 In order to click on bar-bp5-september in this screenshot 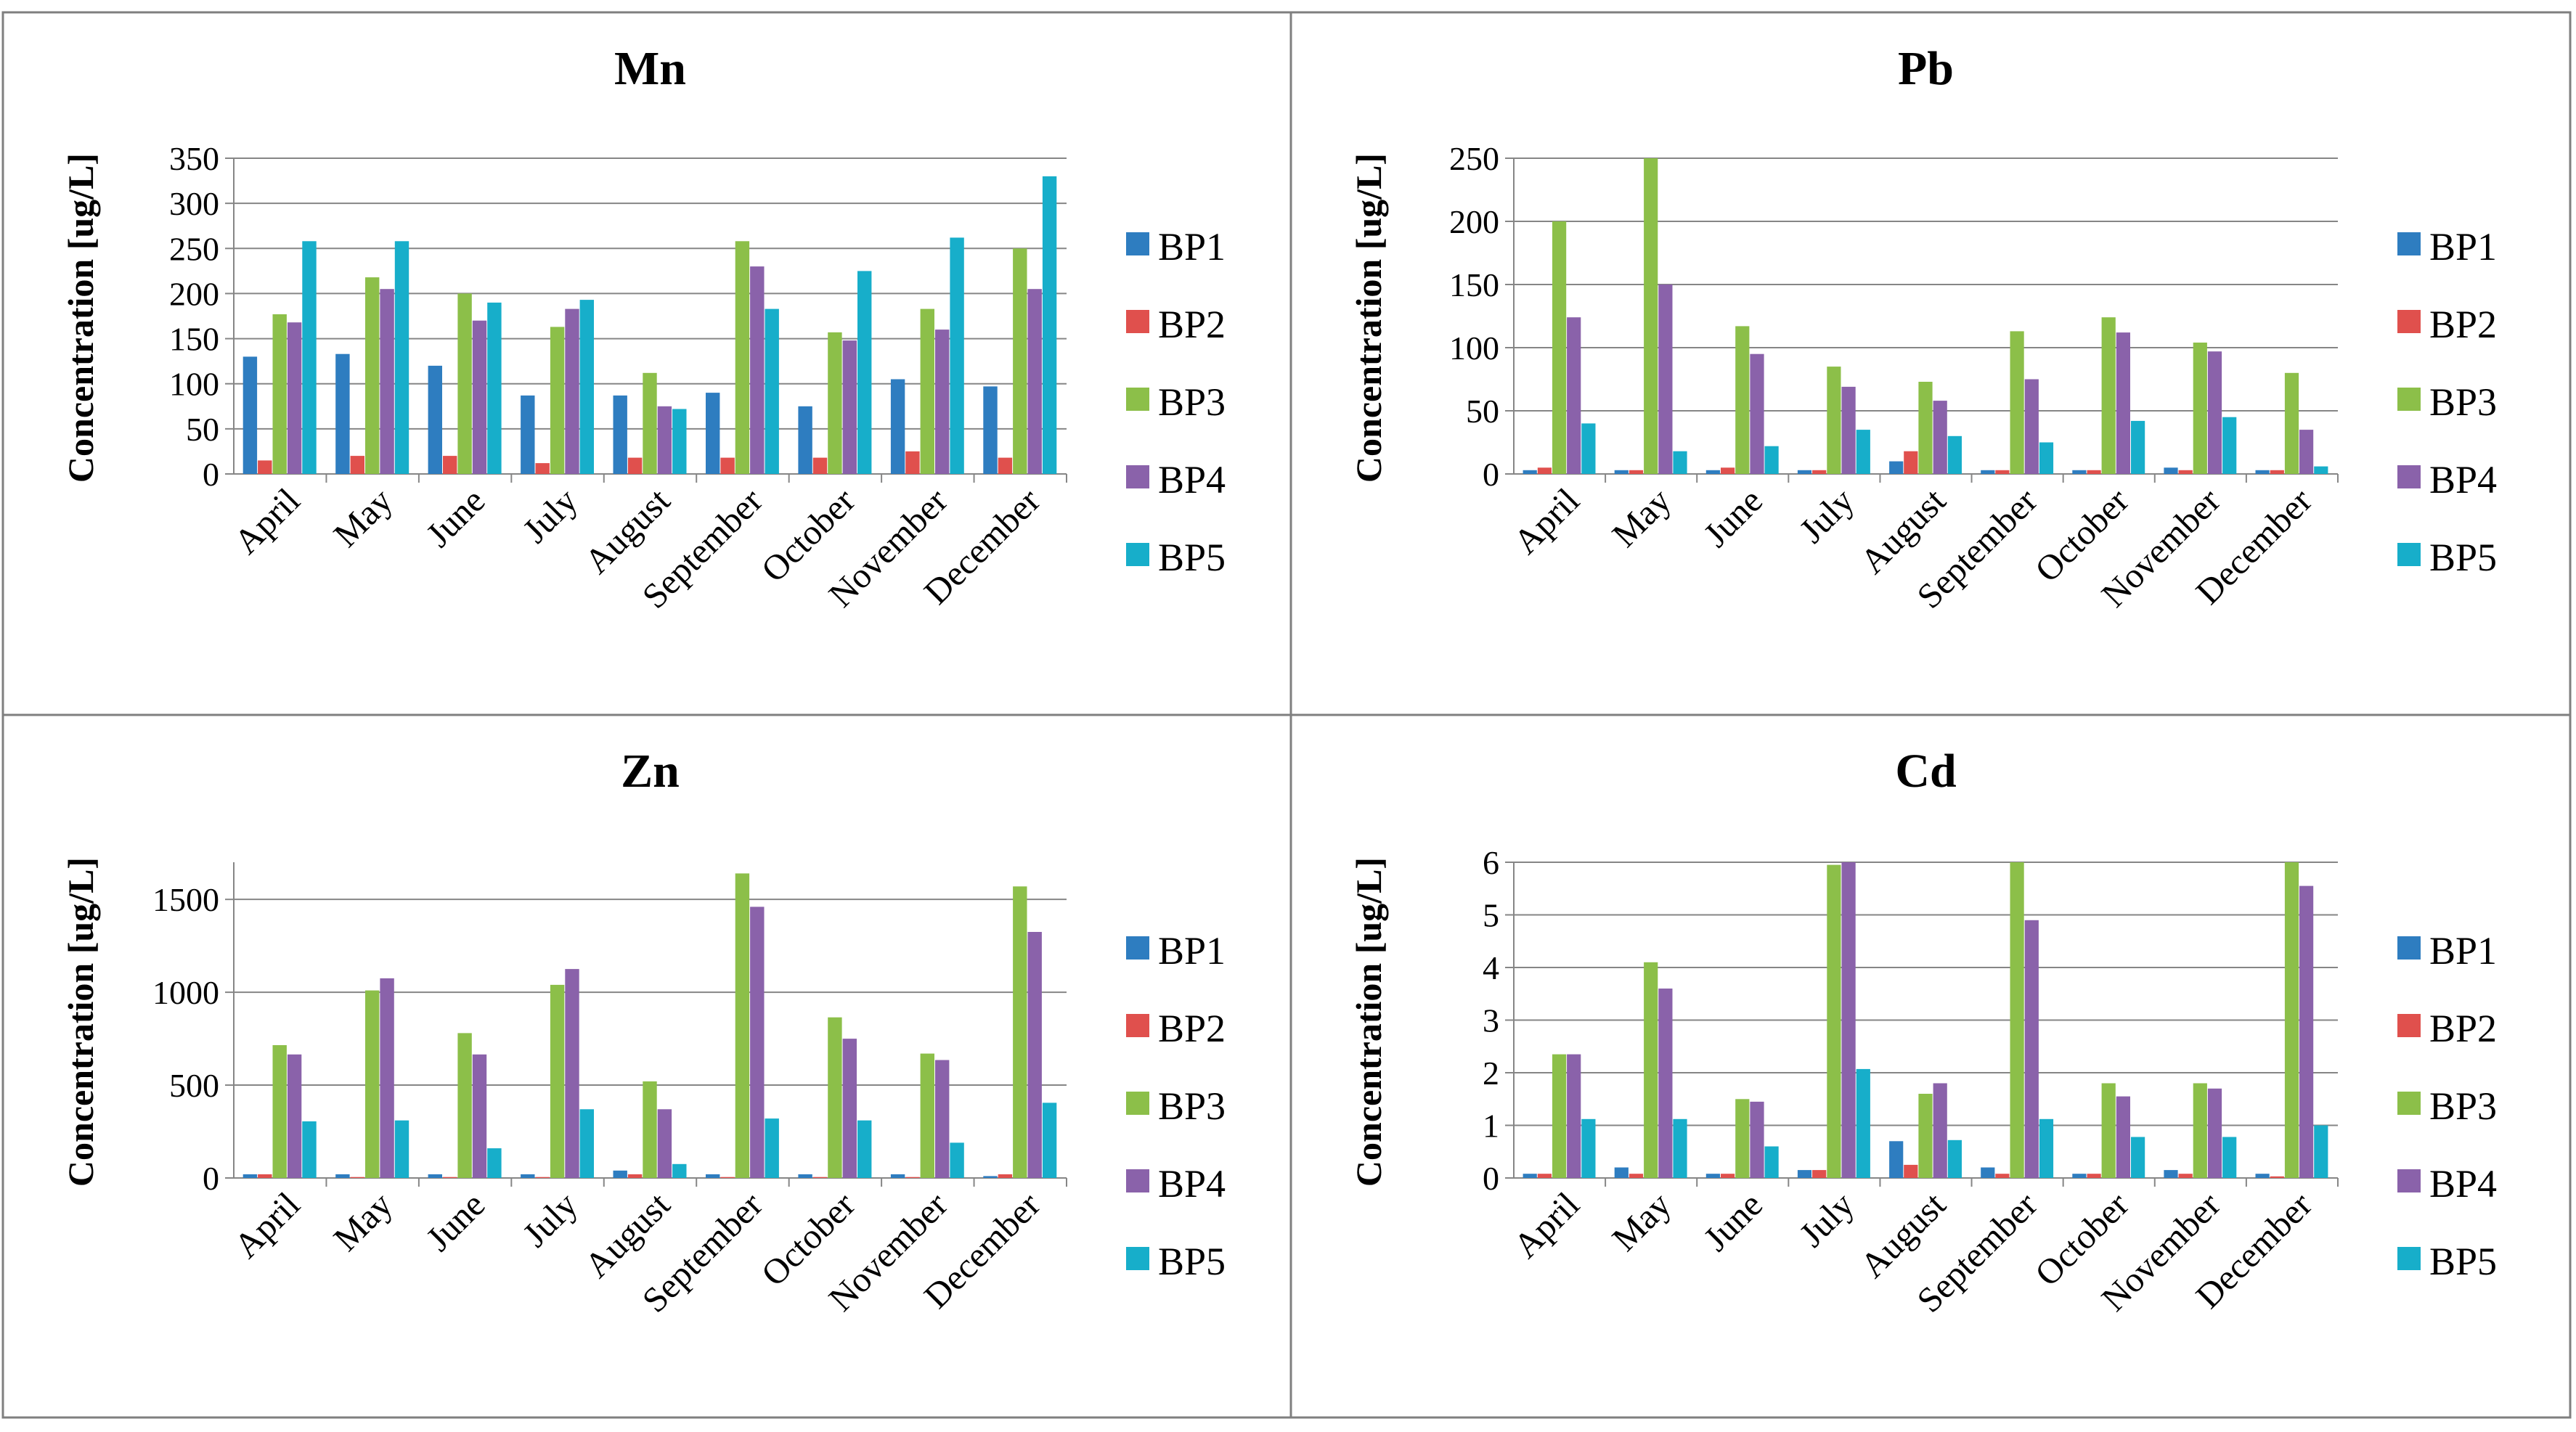, I will do `click(772, 1148)`.